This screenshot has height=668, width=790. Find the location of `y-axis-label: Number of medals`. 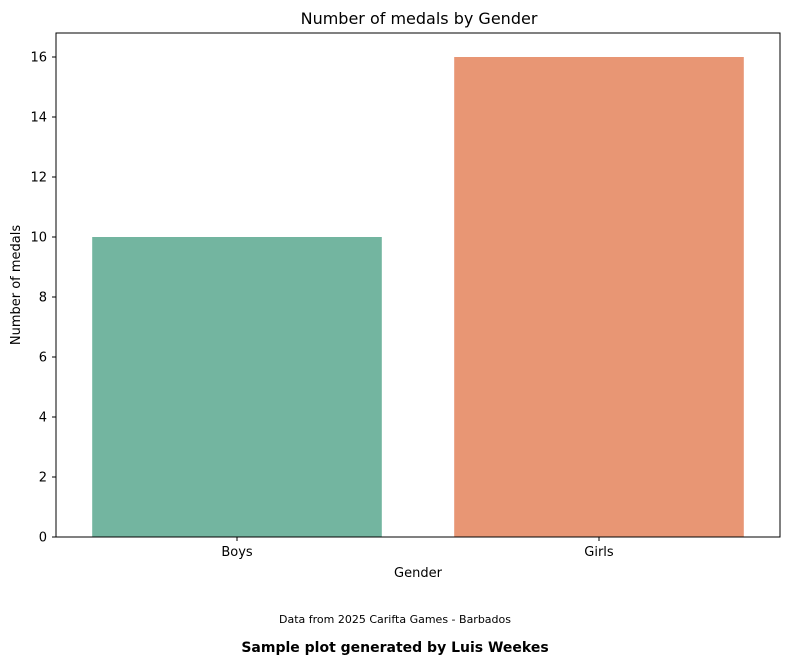

y-axis-label: Number of medals is located at coordinates (16, 285).